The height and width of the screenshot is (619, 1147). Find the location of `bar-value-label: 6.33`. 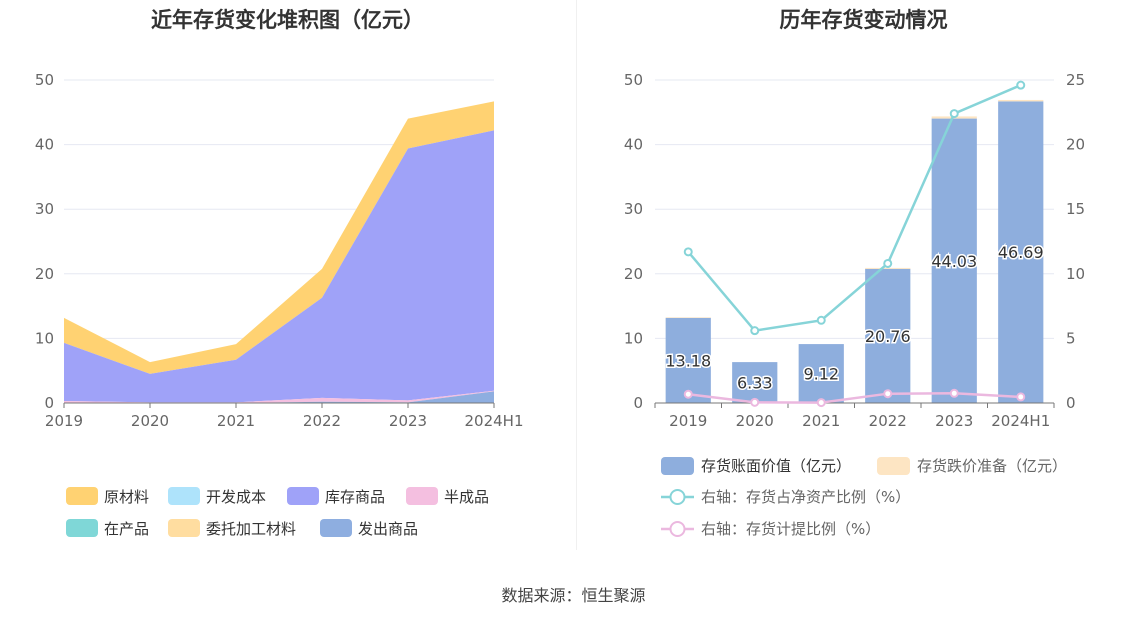

bar-value-label: 6.33 is located at coordinates (755, 383).